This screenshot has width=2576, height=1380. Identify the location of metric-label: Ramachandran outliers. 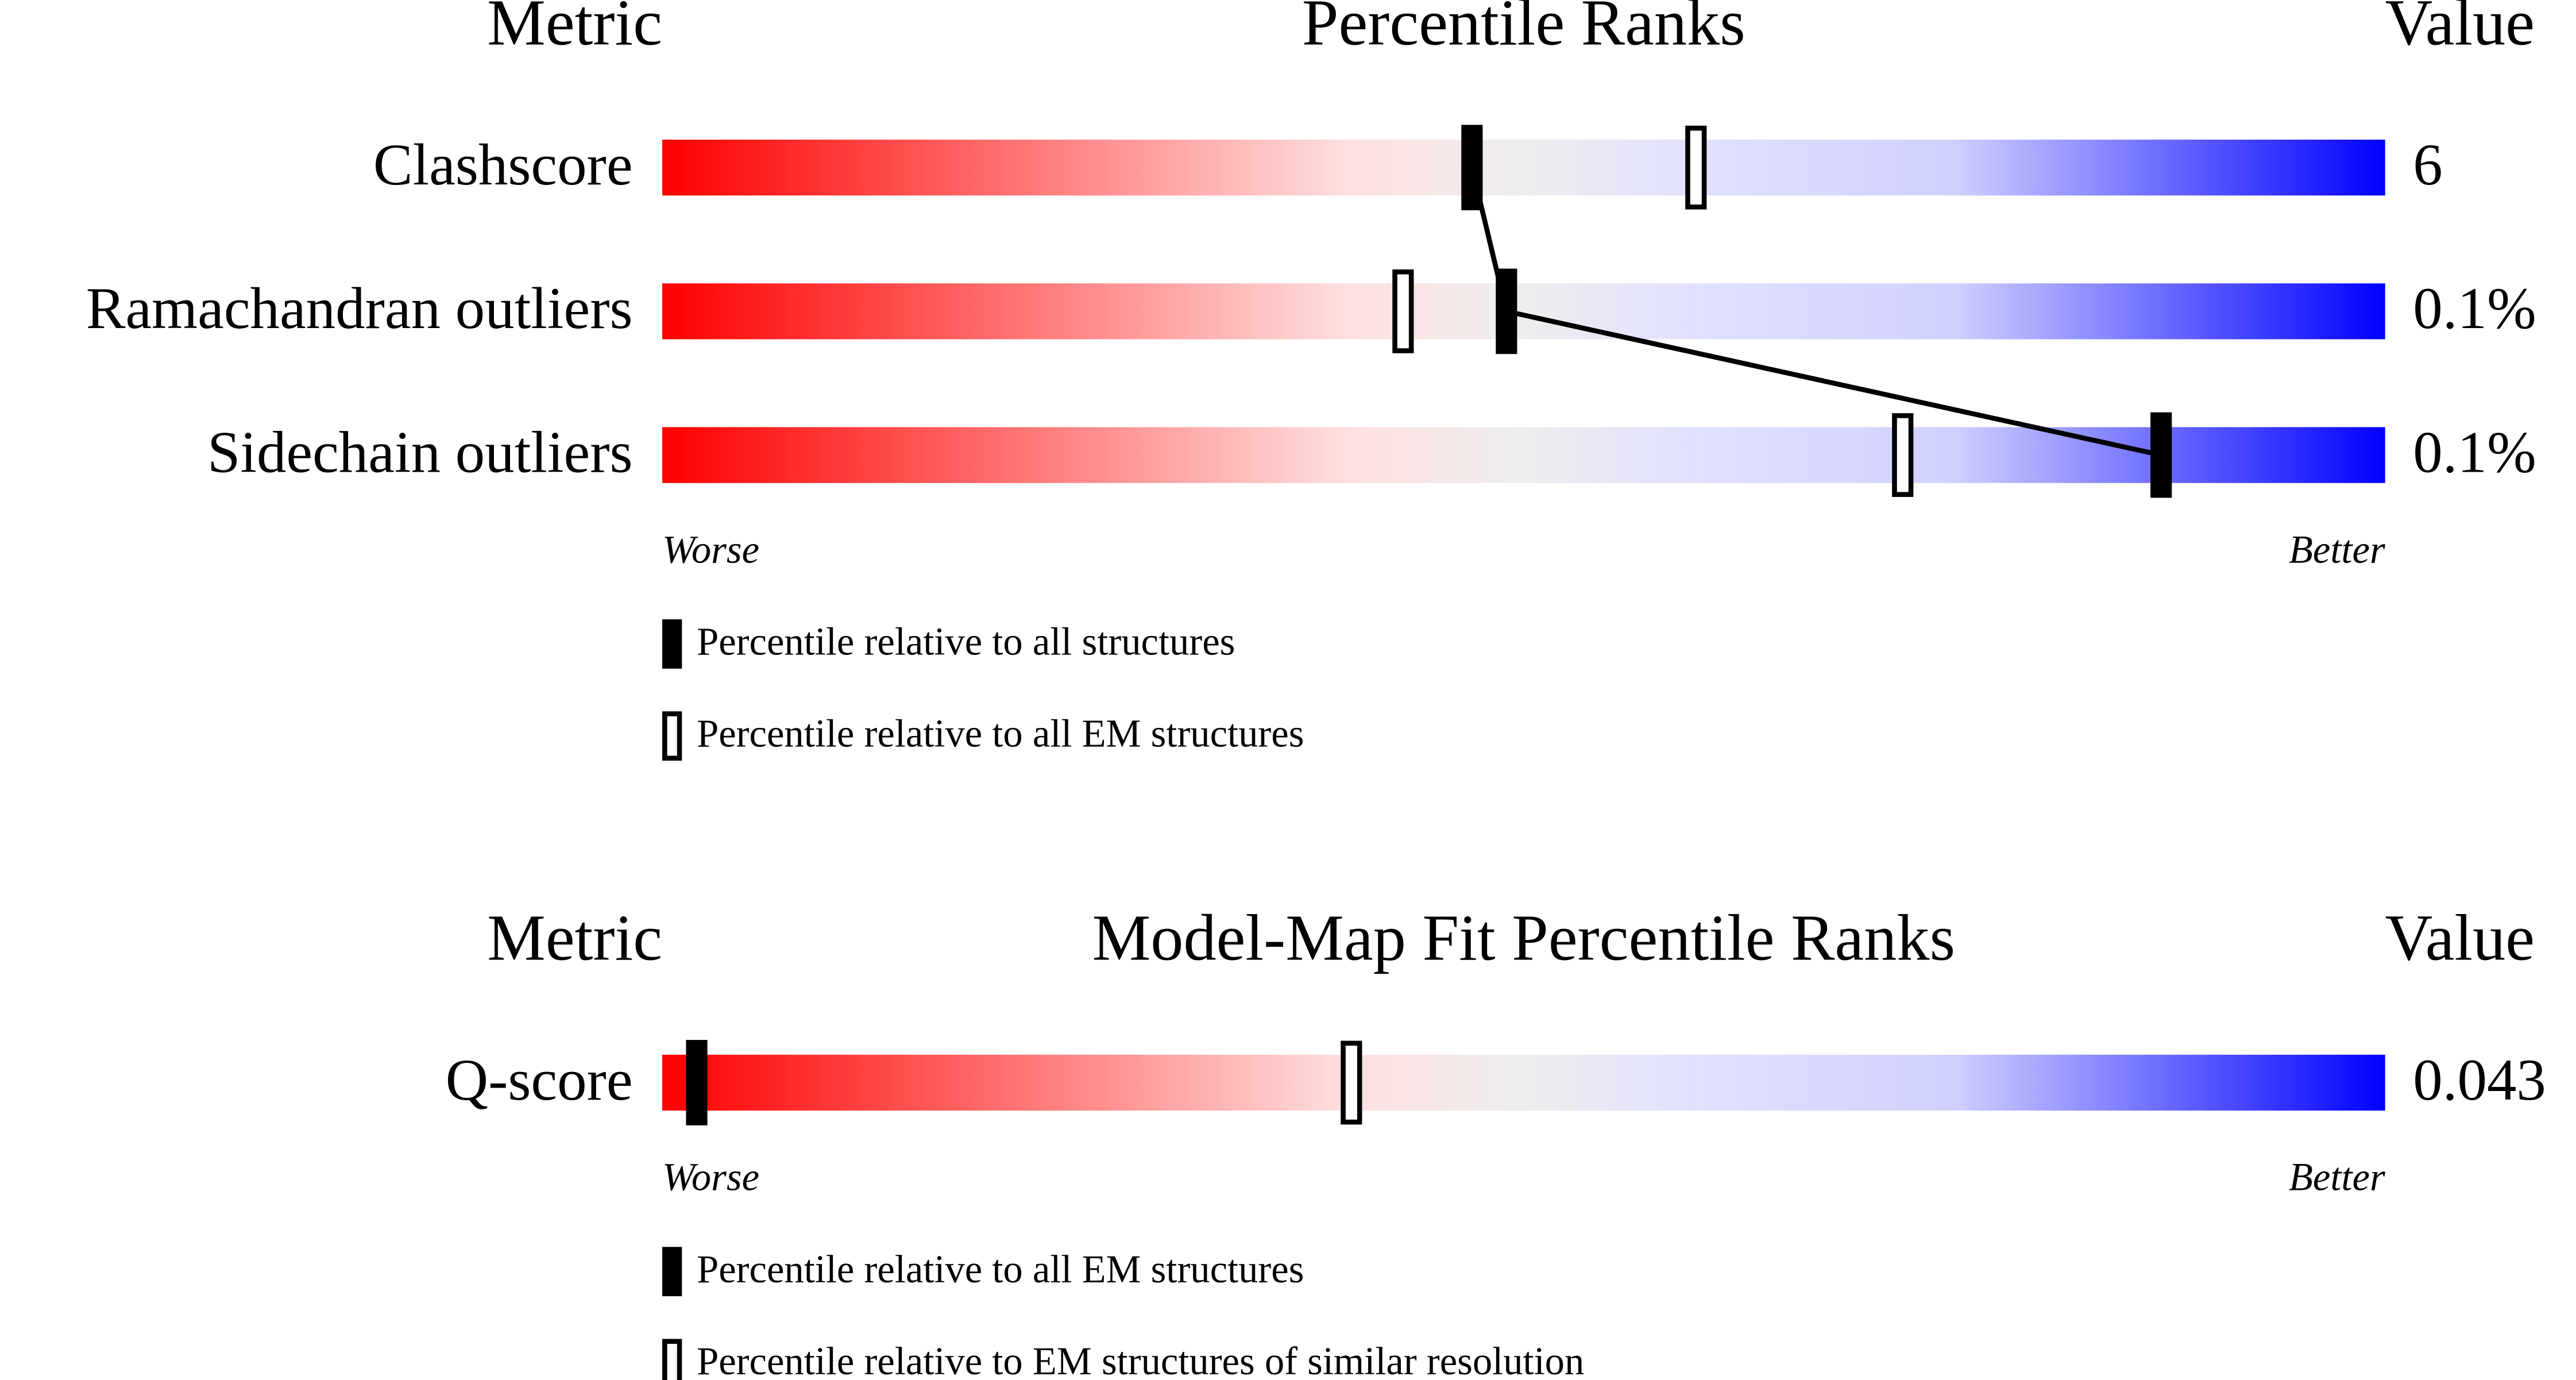
(359, 308).